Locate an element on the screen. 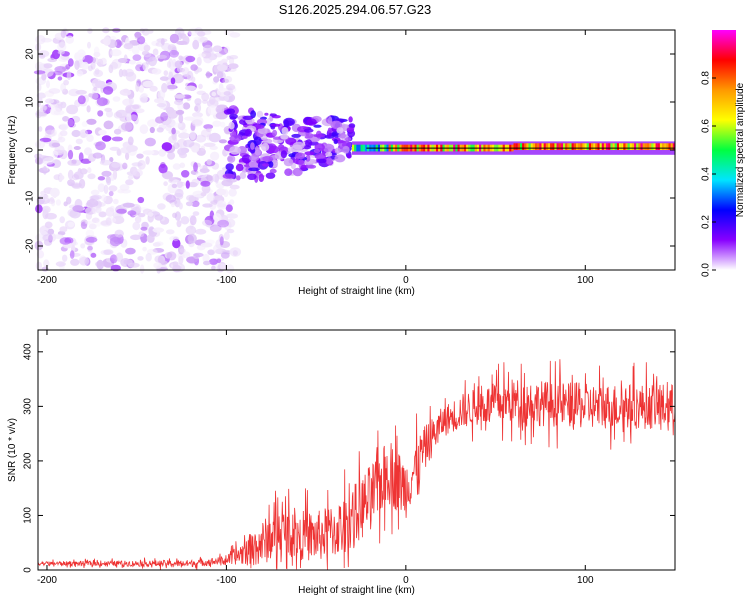  y-tick-label: 0 is located at coordinates (28, 570).